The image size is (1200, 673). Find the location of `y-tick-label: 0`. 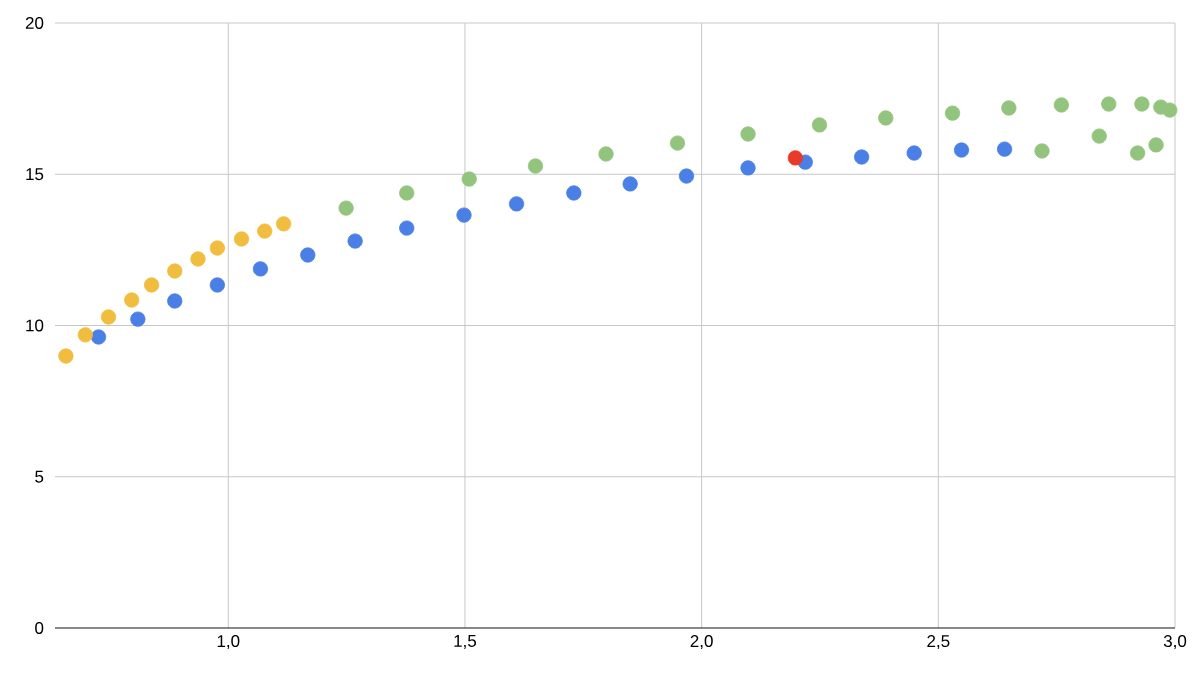

y-tick-label: 0 is located at coordinates (39, 627).